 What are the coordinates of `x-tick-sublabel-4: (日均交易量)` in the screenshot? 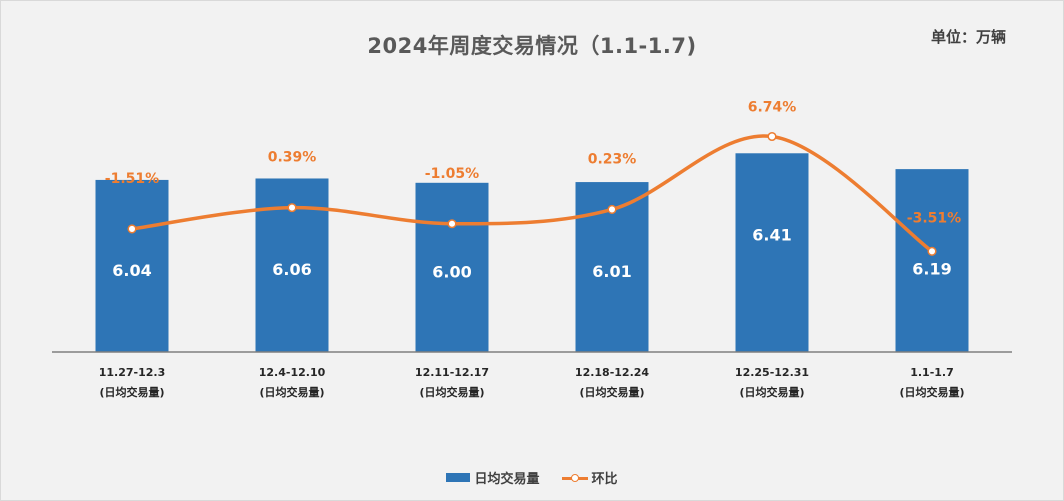 It's located at (611, 392).